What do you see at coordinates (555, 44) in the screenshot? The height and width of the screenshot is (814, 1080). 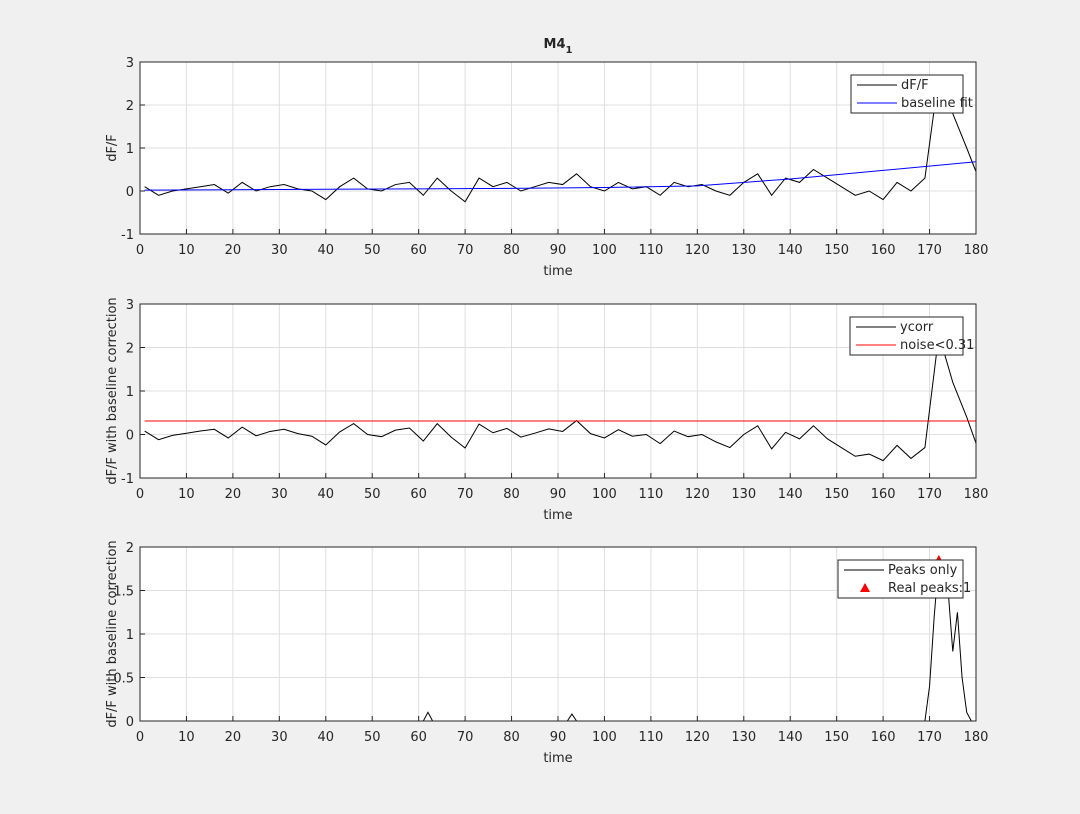 I see `title-text: M4` at bounding box center [555, 44].